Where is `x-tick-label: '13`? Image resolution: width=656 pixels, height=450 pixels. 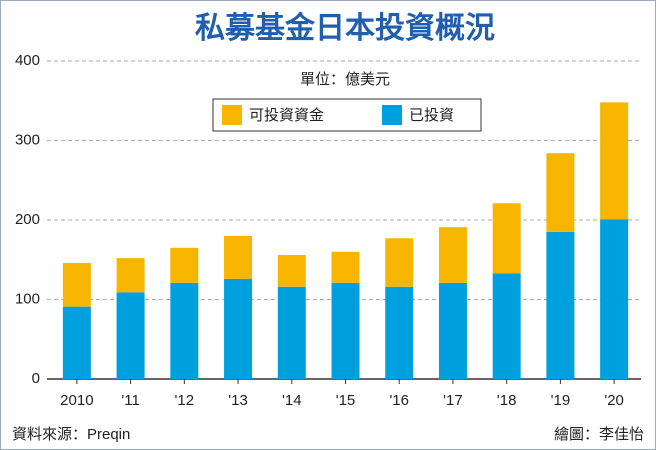 x-tick-label: '13 is located at coordinates (238, 400).